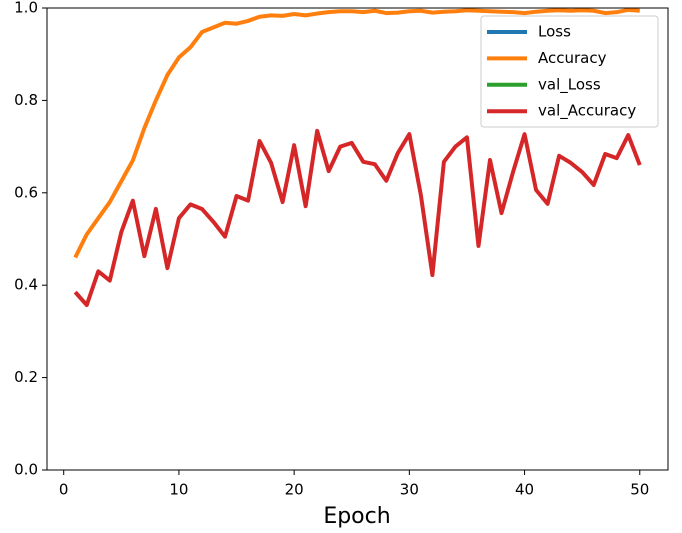 The height and width of the screenshot is (533, 682). I want to click on y-tick-label: 1.0, so click(26, 8).